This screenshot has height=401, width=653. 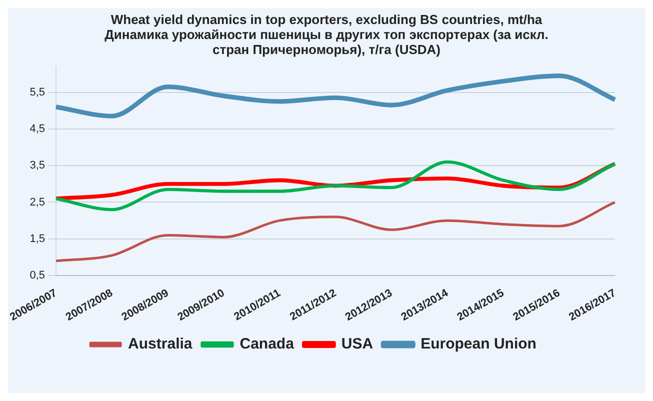 What do you see at coordinates (38, 166) in the screenshot?
I see `y-tick-label: 3,5` at bounding box center [38, 166].